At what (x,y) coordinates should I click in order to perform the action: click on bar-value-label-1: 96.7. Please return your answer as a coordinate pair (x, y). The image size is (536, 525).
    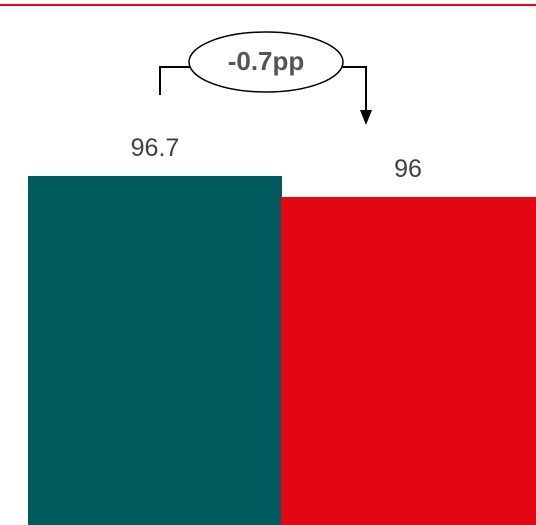
    Looking at the image, I should click on (155, 148).